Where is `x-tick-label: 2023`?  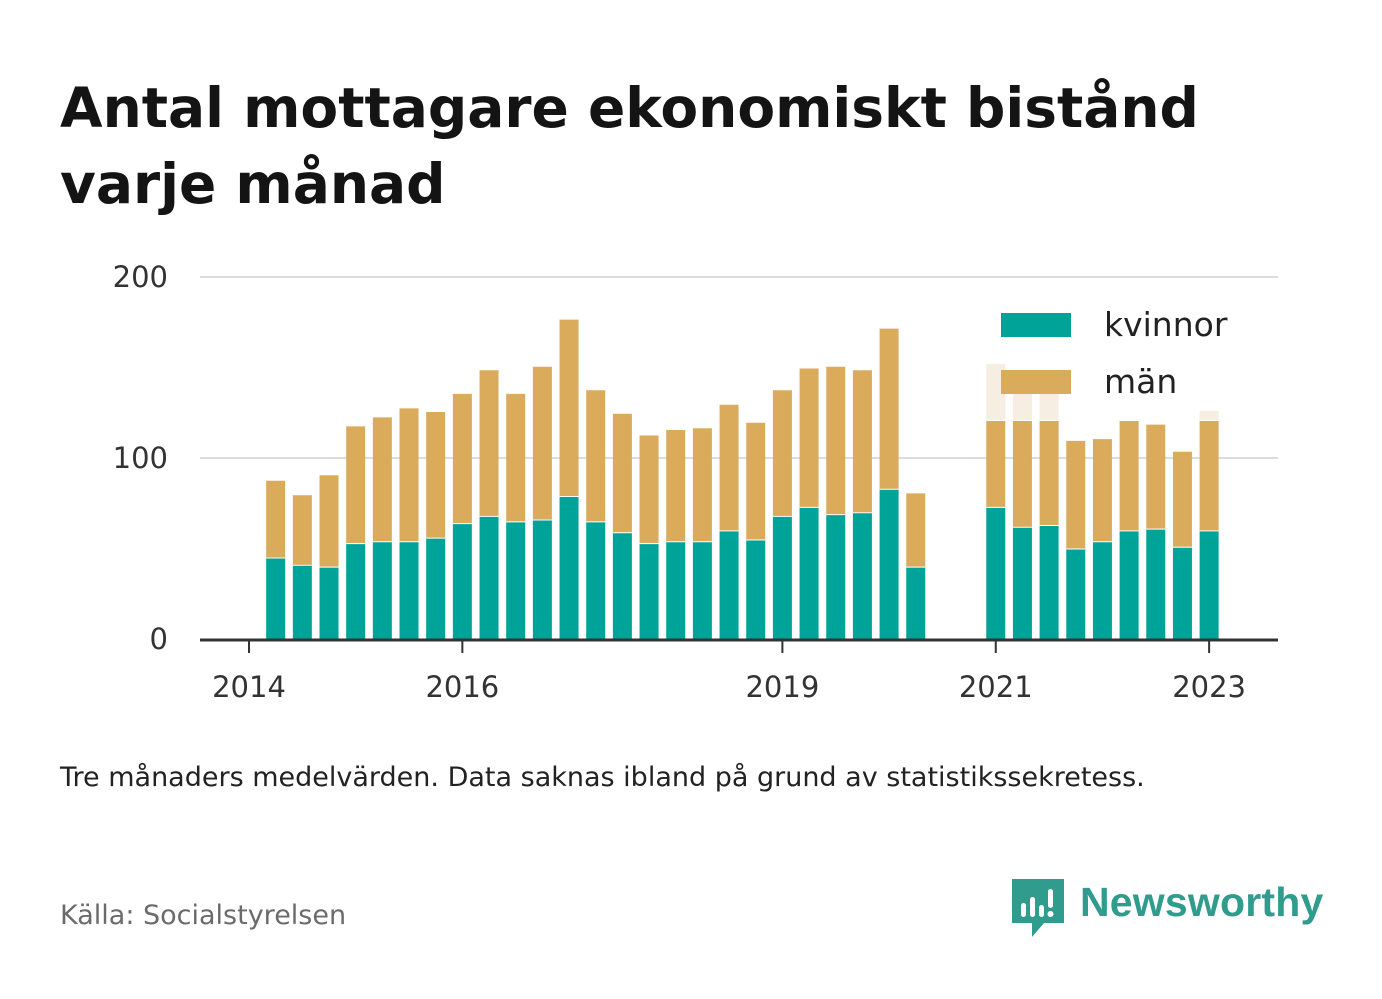 x-tick-label: 2023 is located at coordinates (1209, 687).